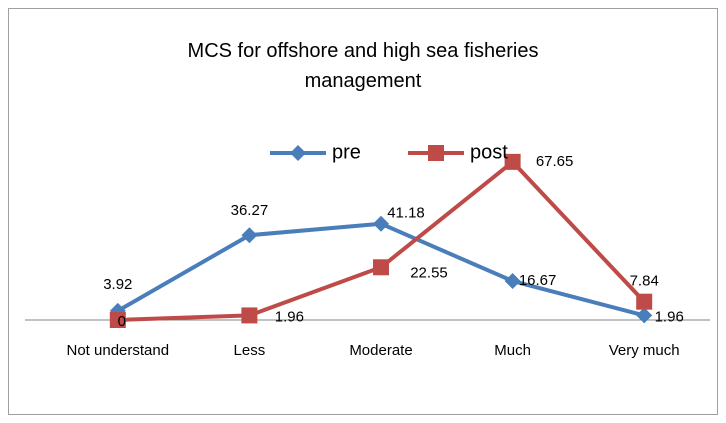 This screenshot has width=726, height=423. Describe the element at coordinates (555, 161) in the screenshot. I see `data-label: 67.65` at that location.